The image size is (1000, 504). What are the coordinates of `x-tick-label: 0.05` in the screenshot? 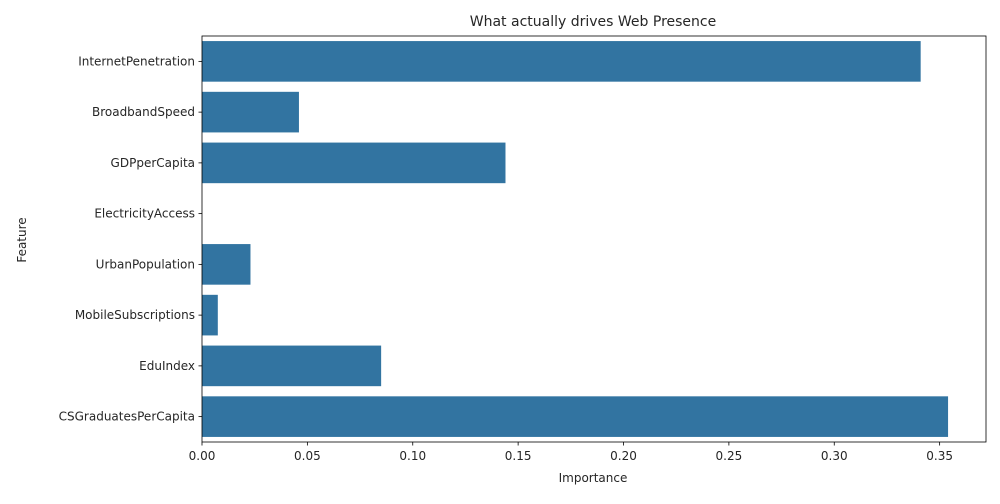 It's located at (307, 456).